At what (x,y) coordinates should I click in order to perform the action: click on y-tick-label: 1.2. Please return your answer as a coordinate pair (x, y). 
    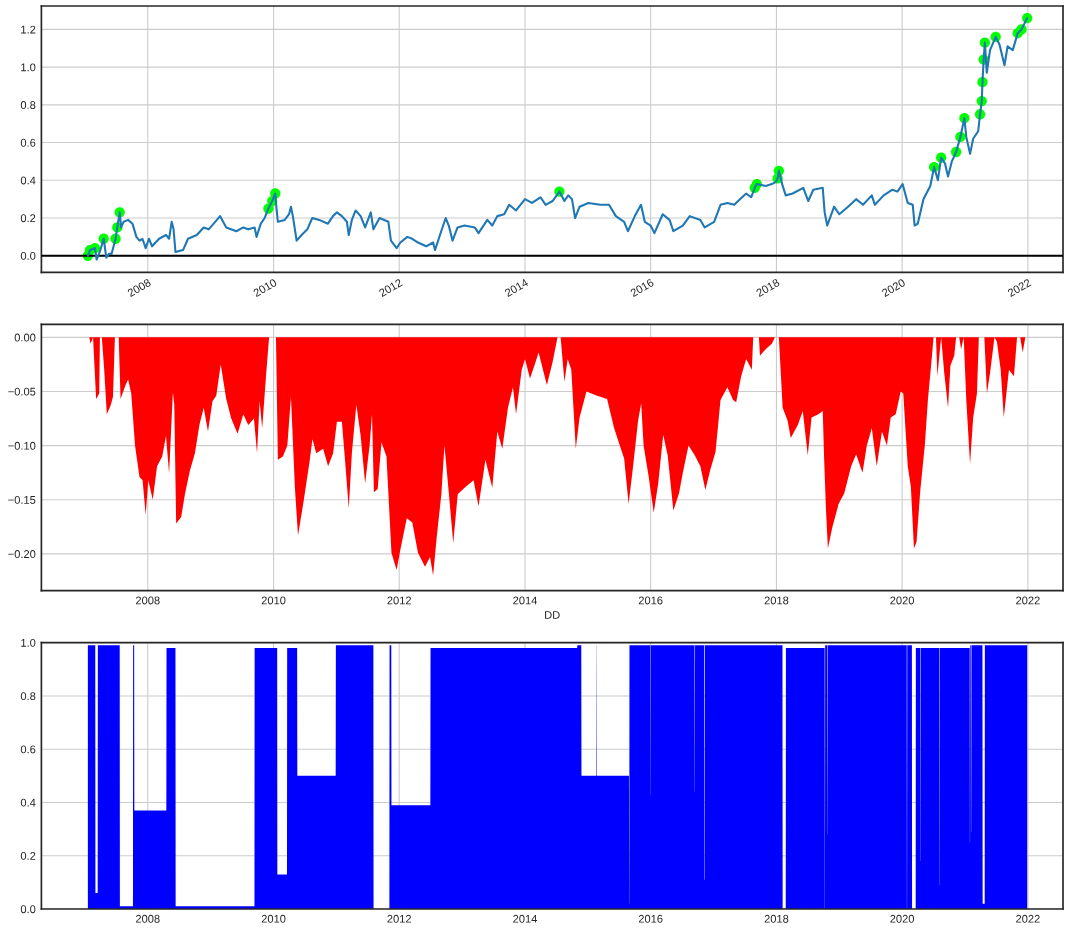
    Looking at the image, I should click on (28, 29).